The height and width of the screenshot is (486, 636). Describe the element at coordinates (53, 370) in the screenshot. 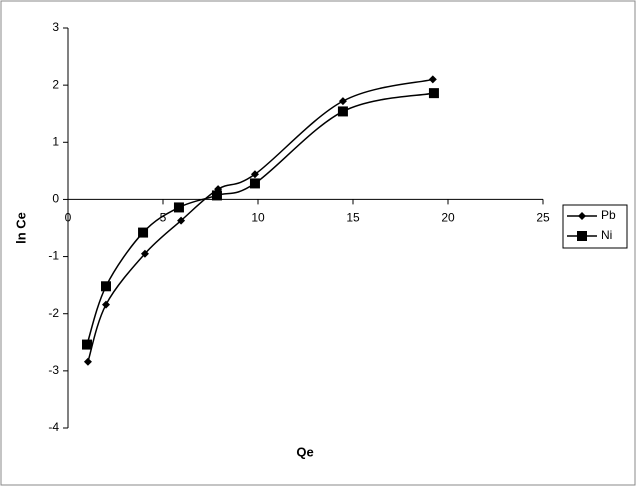

I see `y-tick-label: -3` at that location.